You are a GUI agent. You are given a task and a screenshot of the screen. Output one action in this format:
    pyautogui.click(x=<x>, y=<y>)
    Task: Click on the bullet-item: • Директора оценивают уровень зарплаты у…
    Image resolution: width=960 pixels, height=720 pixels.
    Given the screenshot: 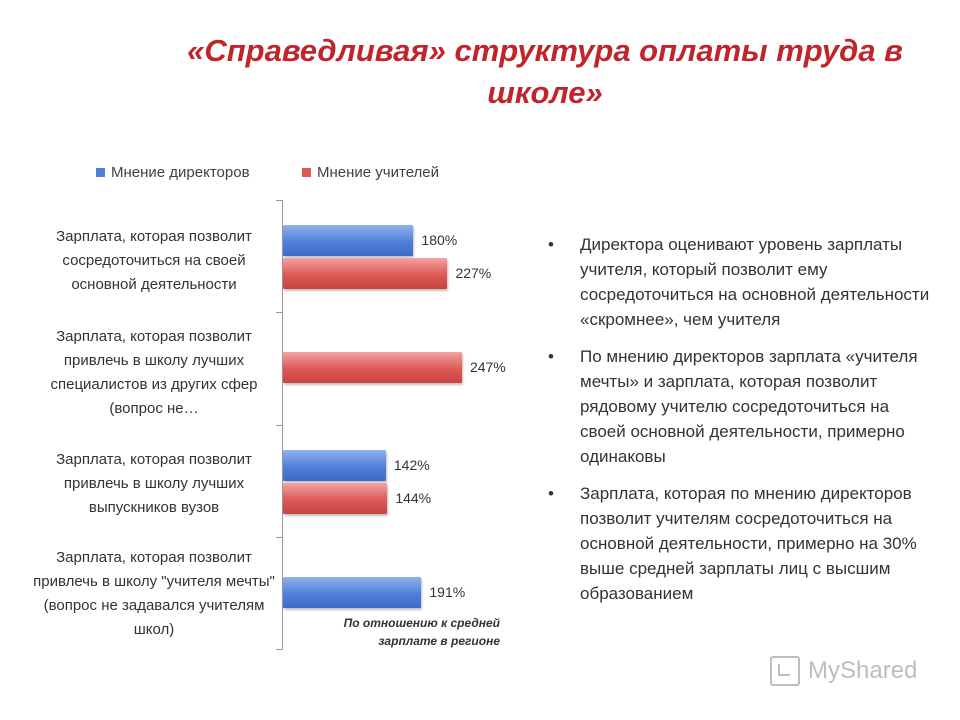 What is the action you would take?
    pyautogui.click(x=743, y=282)
    